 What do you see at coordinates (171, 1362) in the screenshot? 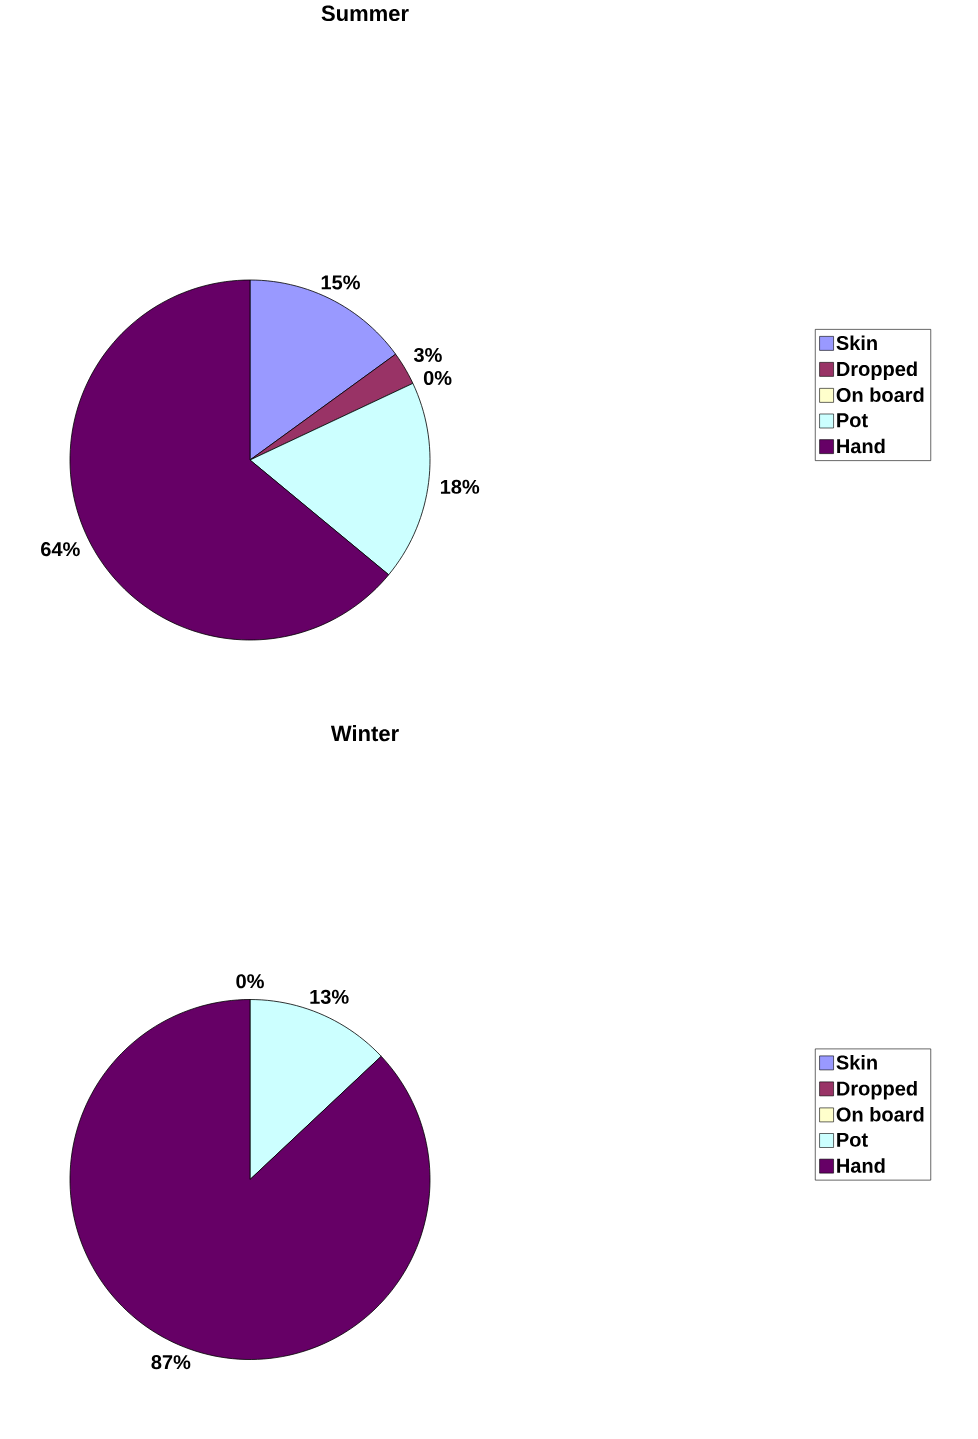
I see `data-label: 87%` at bounding box center [171, 1362].